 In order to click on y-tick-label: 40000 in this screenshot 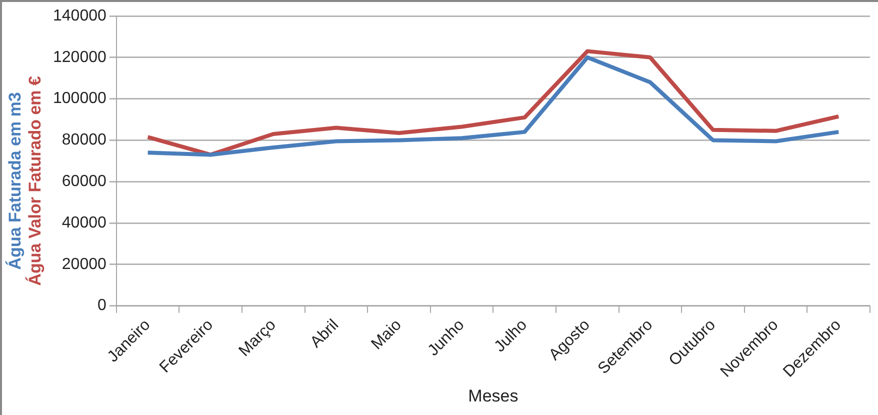, I will do `click(84, 223)`.